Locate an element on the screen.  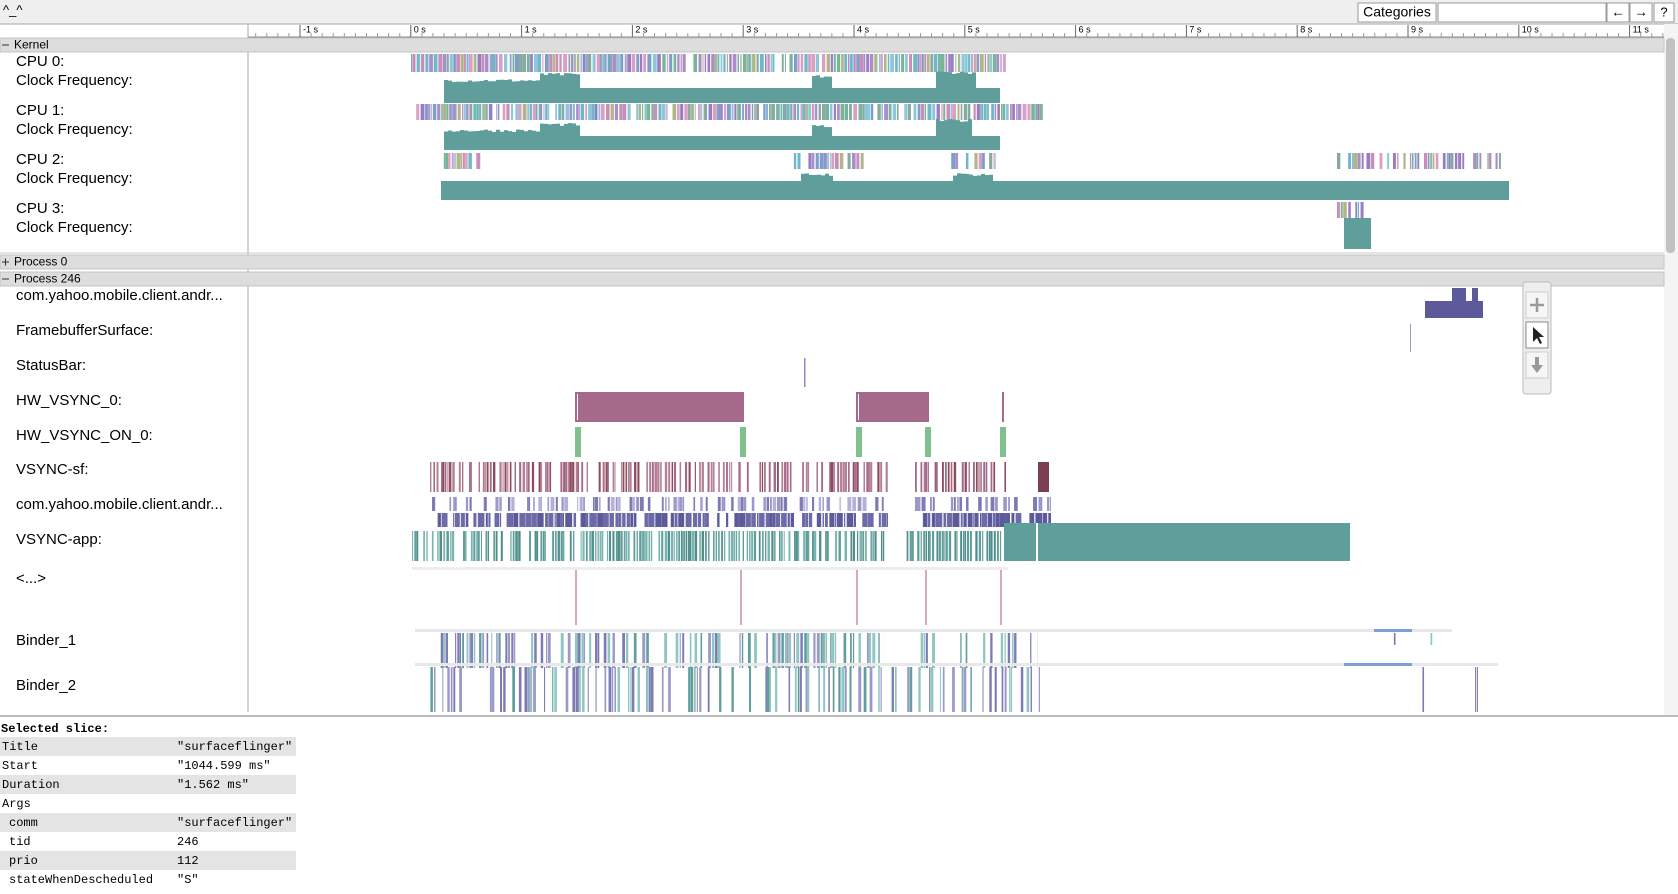
prev-button-label: ← is located at coordinates (1618, 12).